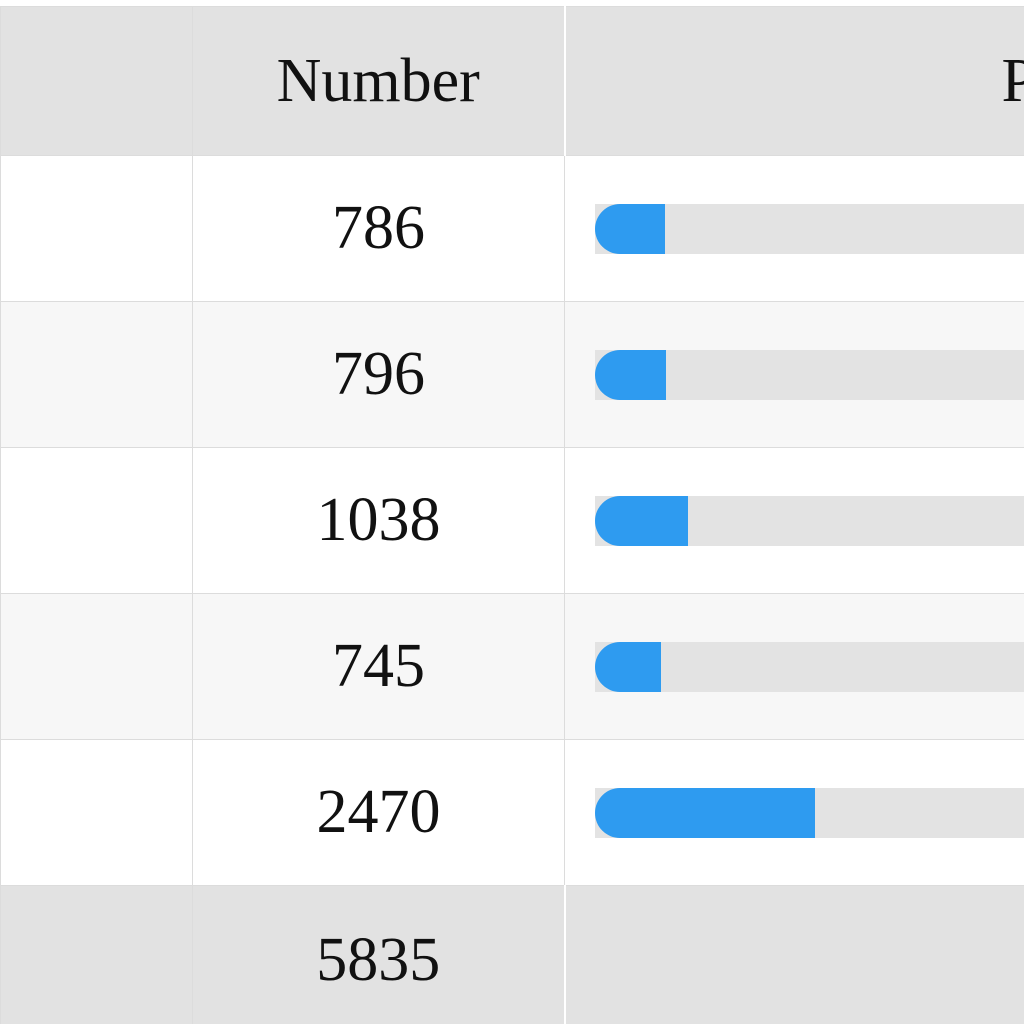 The image size is (1024, 1024). Describe the element at coordinates (378, 812) in the screenshot. I see `row-number: 2470` at that location.